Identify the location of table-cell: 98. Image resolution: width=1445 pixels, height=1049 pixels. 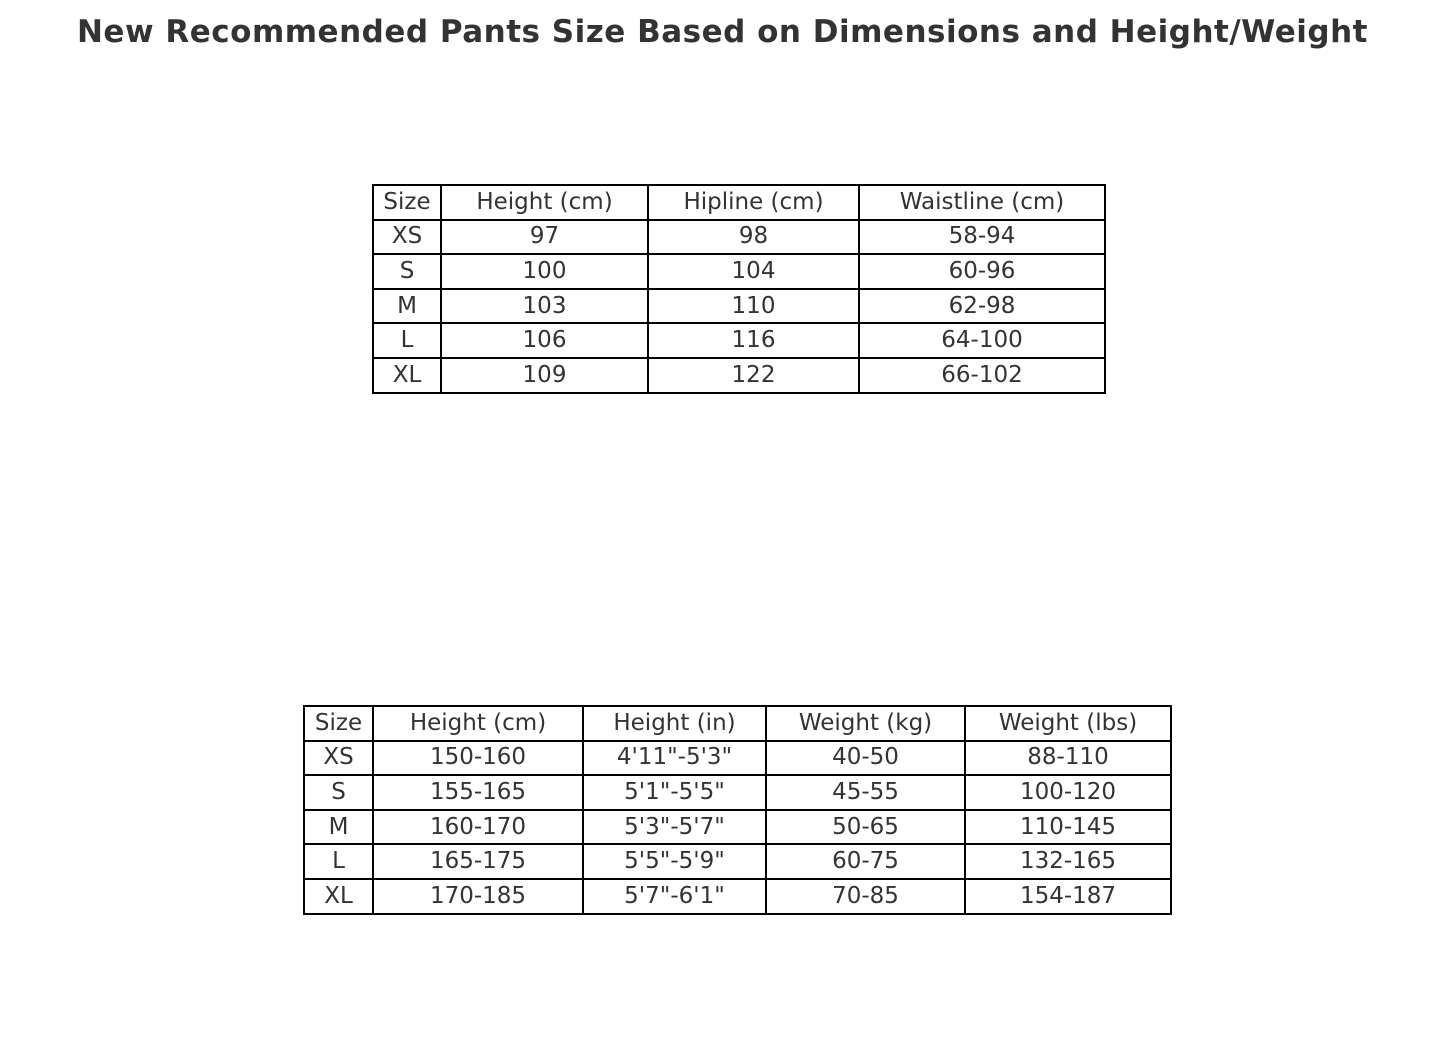
(753, 237).